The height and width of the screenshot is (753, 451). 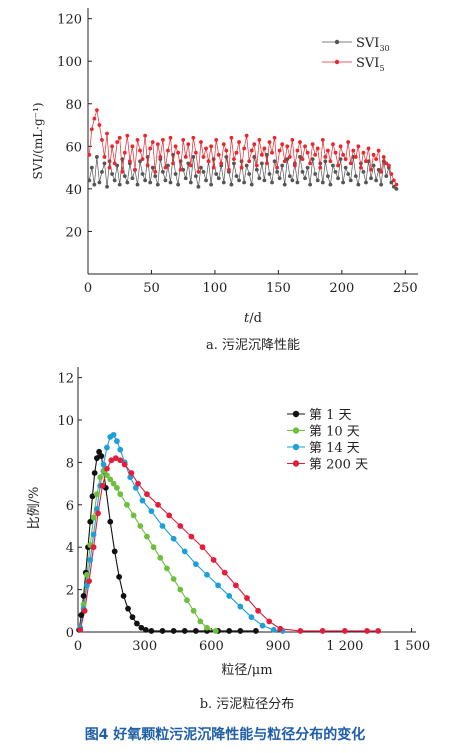 I want to click on chart-a-xtick-label: 150, so click(x=278, y=288).